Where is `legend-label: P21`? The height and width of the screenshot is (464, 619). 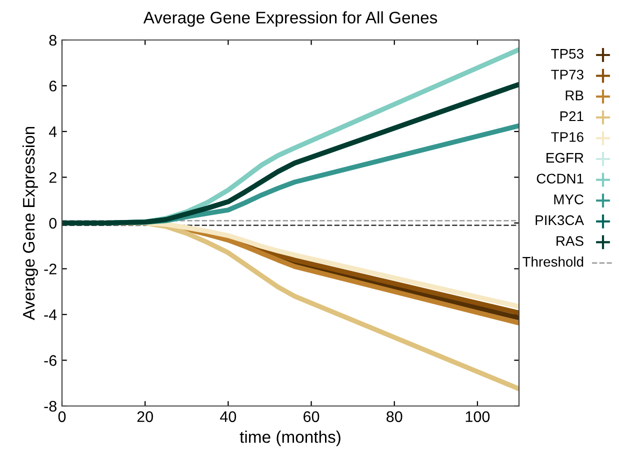
legend-label: P21 is located at coordinates (572, 116).